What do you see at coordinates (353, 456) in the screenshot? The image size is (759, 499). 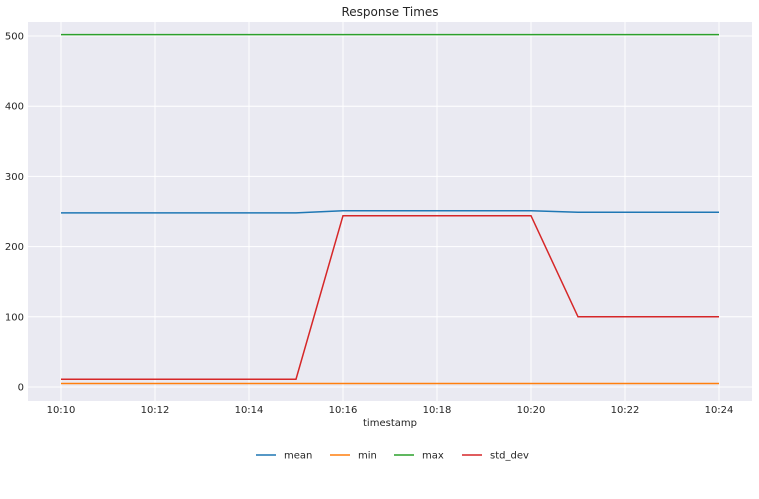 I see `legend-item-min: min` at bounding box center [353, 456].